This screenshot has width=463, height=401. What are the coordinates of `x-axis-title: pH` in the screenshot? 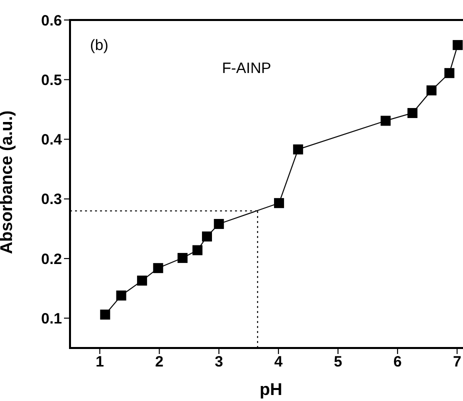 It's located at (271, 389).